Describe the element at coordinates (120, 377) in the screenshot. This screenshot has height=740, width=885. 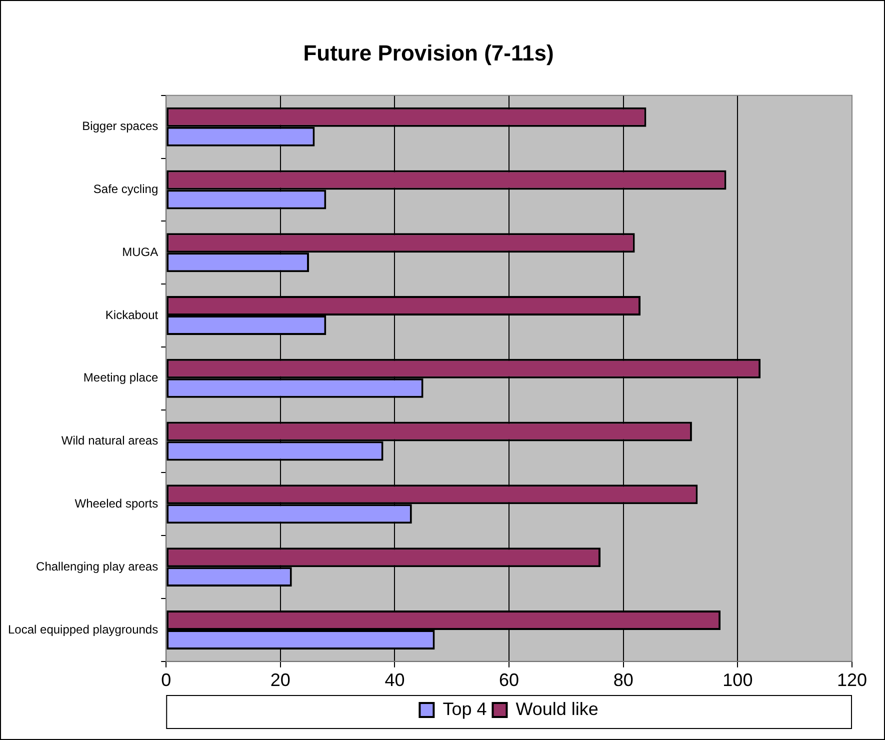
I see `y-tick-label: Meeting place` at that location.